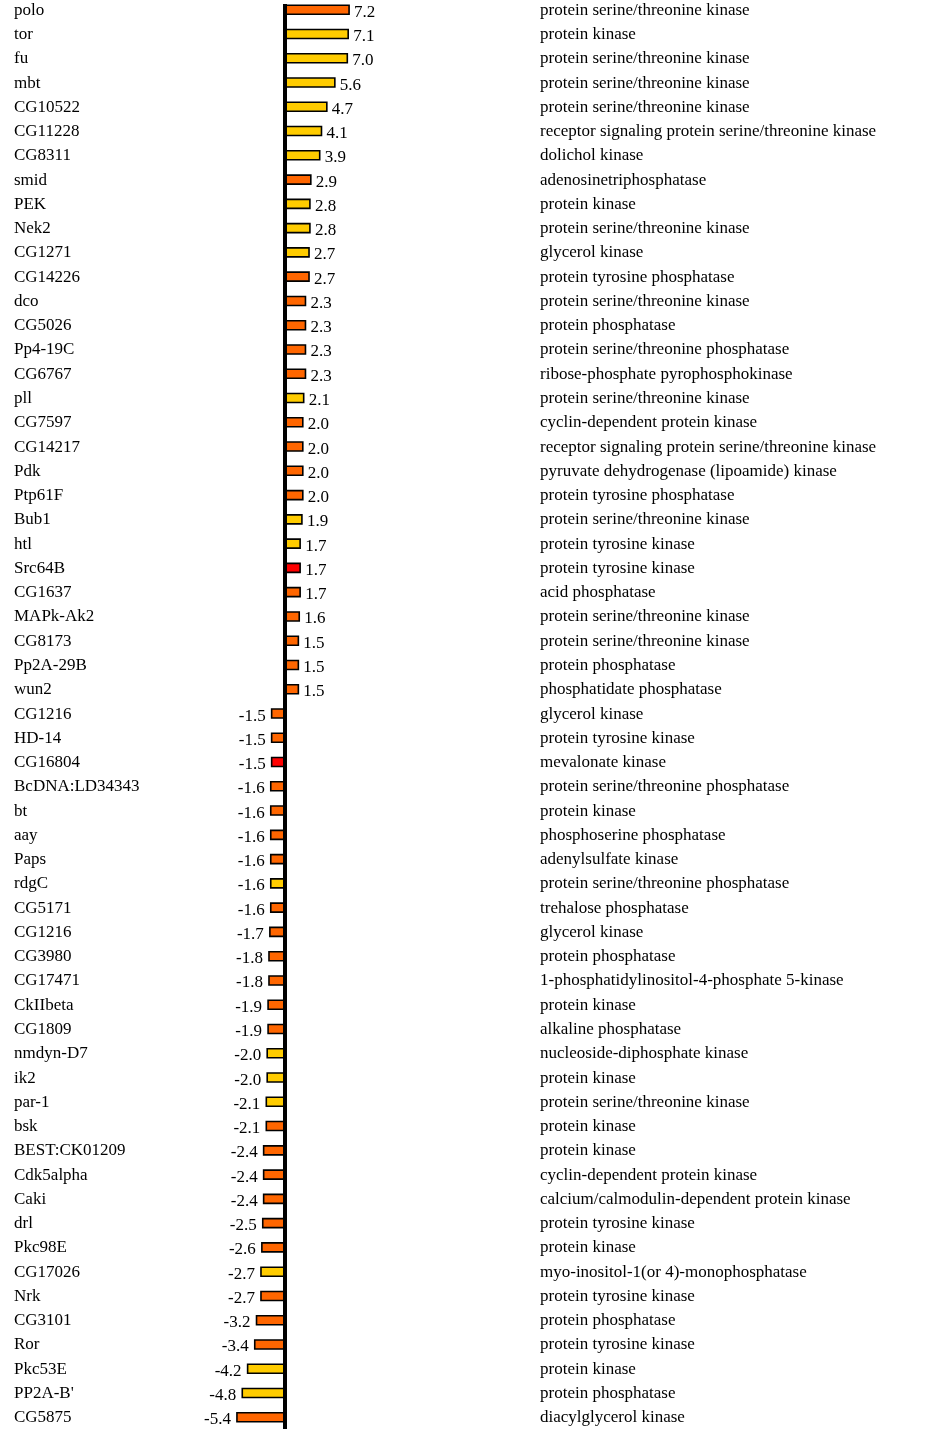  What do you see at coordinates (21, 810) in the screenshot?
I see `y-tick-label: bt` at bounding box center [21, 810].